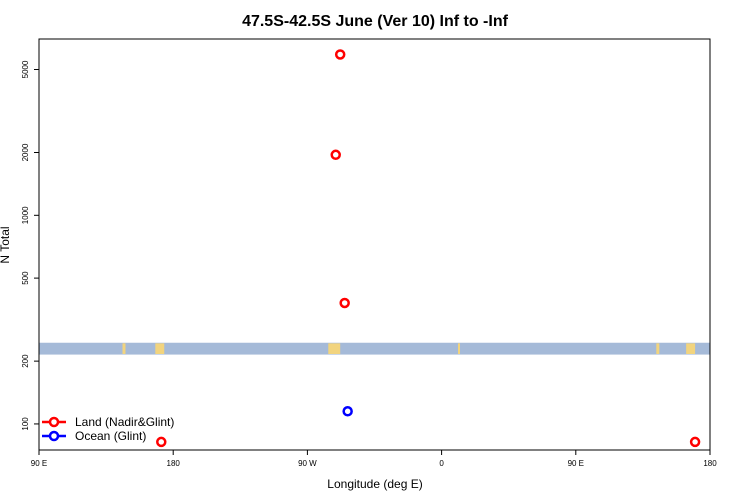 This screenshot has height=500, width=750. Describe the element at coordinates (374, 484) in the screenshot. I see `x-axis-label: Longitude (deg E)` at that location.